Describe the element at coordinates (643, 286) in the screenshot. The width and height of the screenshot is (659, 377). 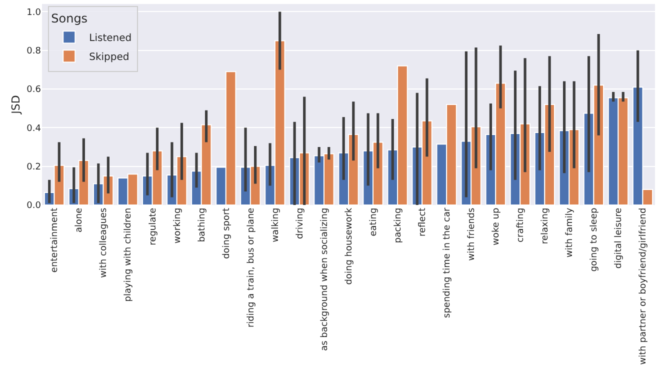
I see `x-tick-label: with partner or boyfriend/girlfriend` at that location.